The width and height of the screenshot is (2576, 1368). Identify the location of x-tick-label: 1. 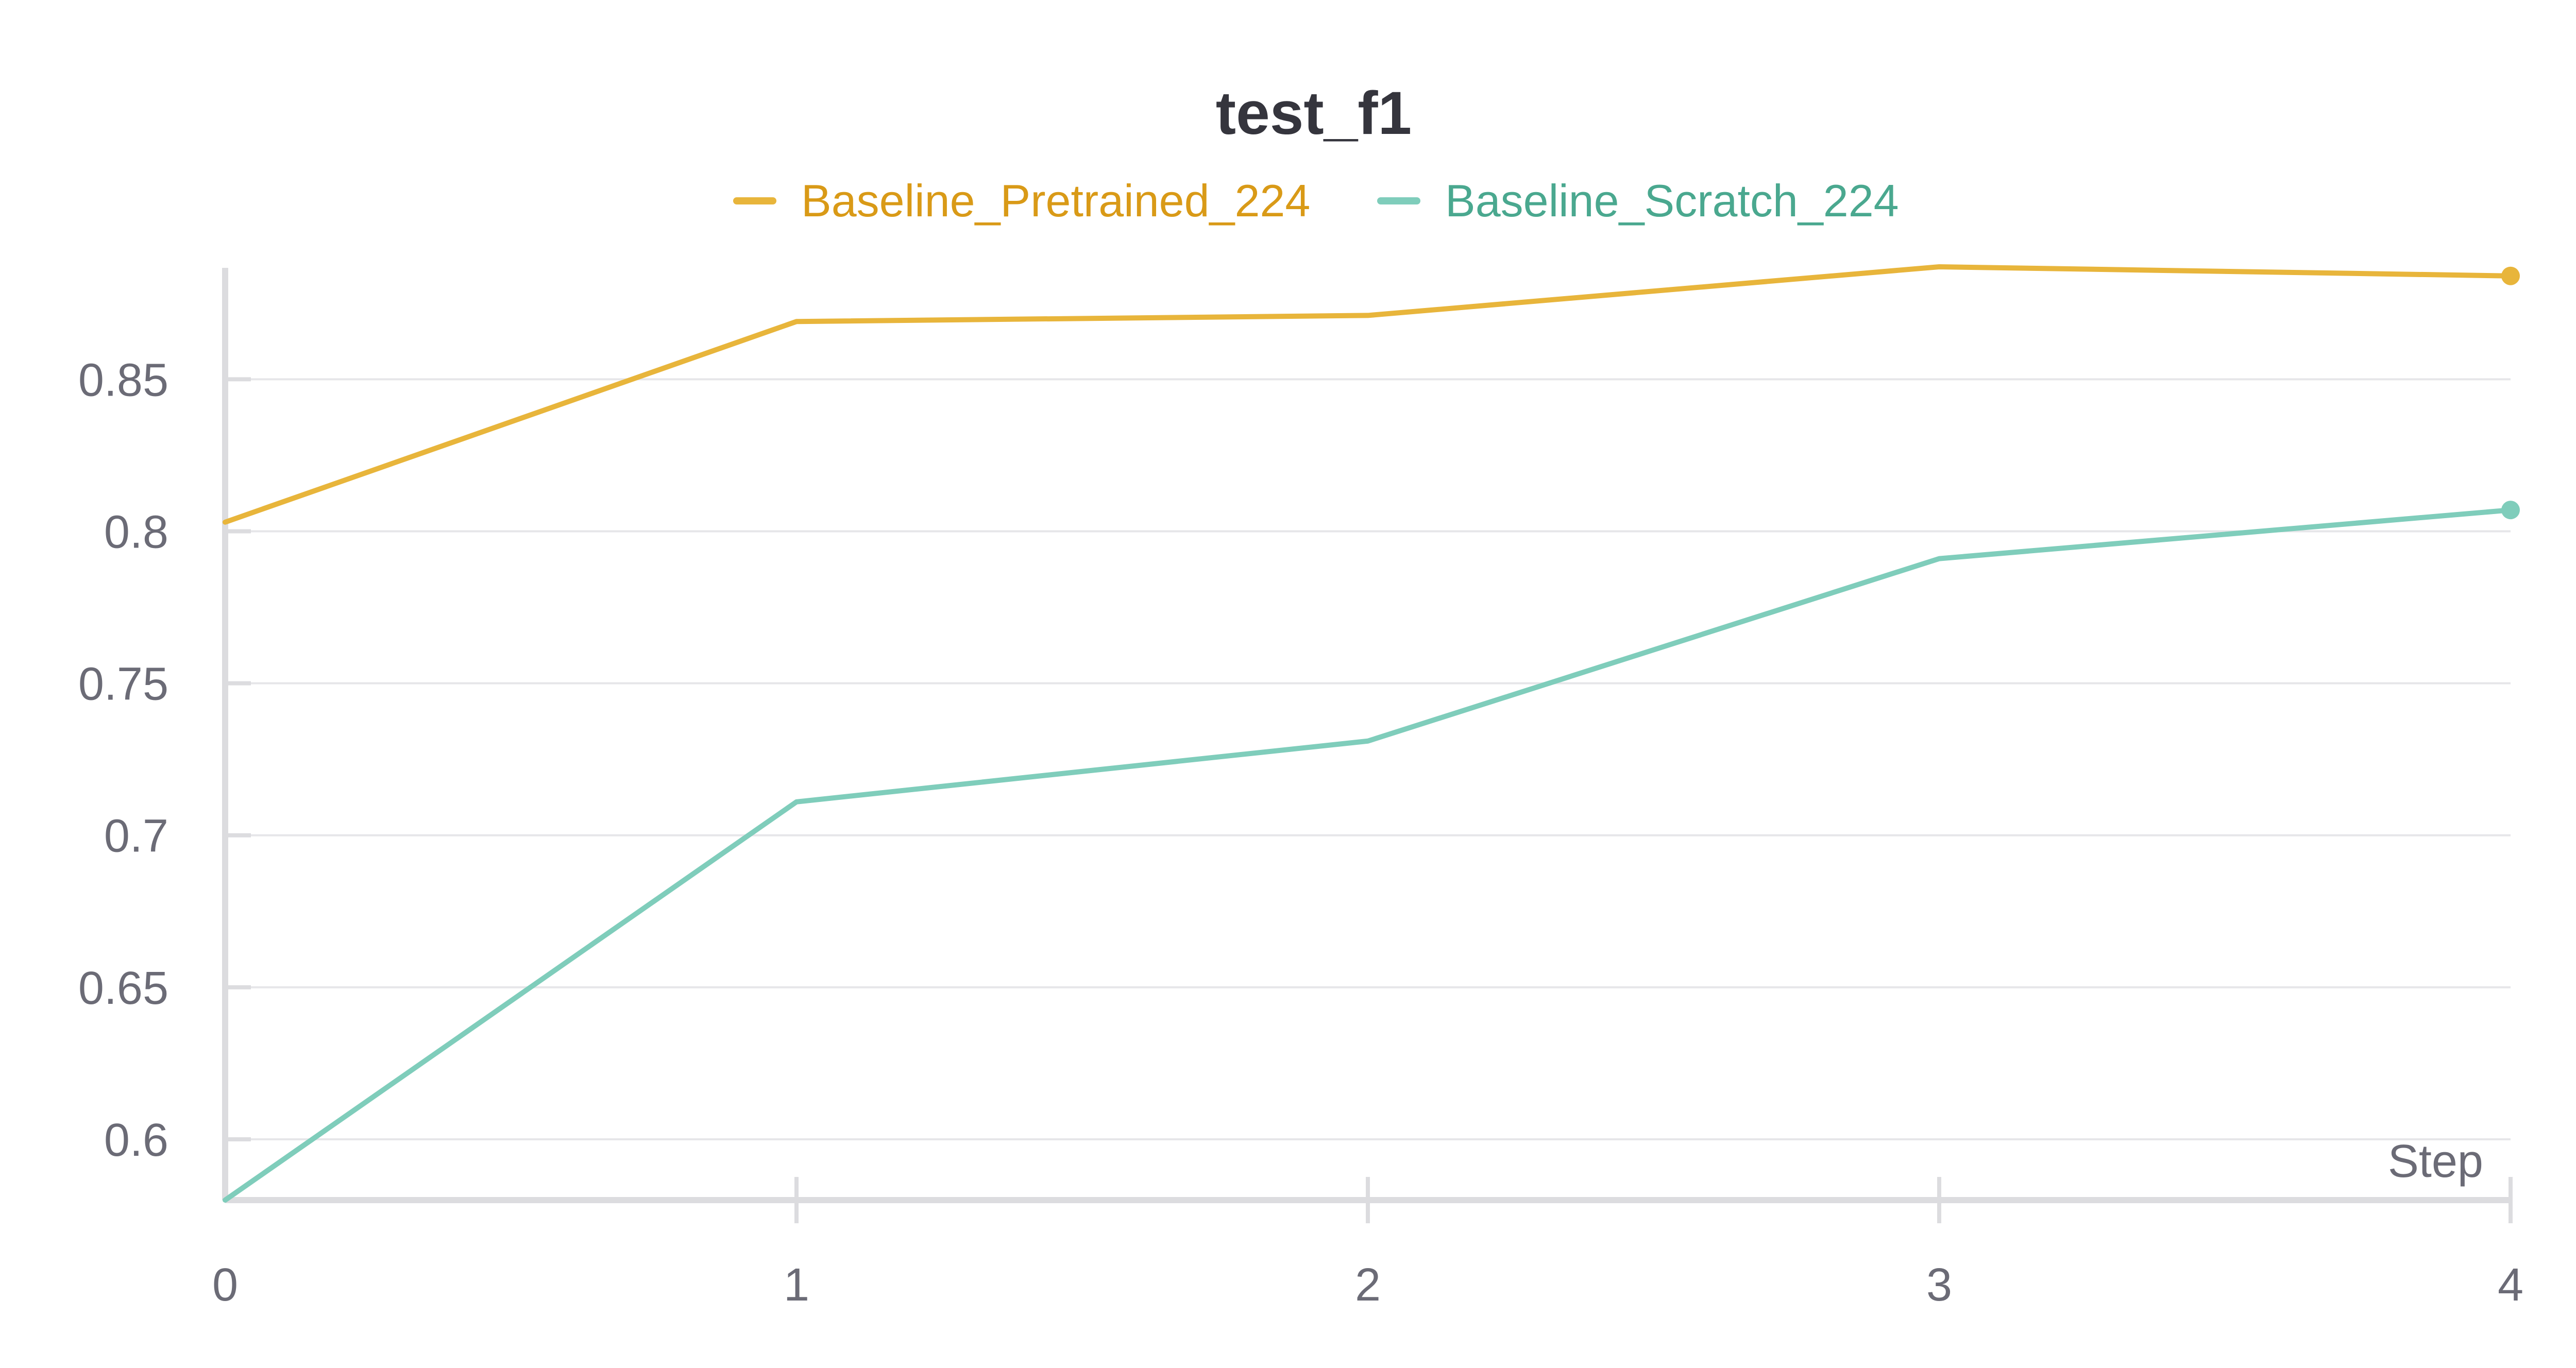
(796, 1285).